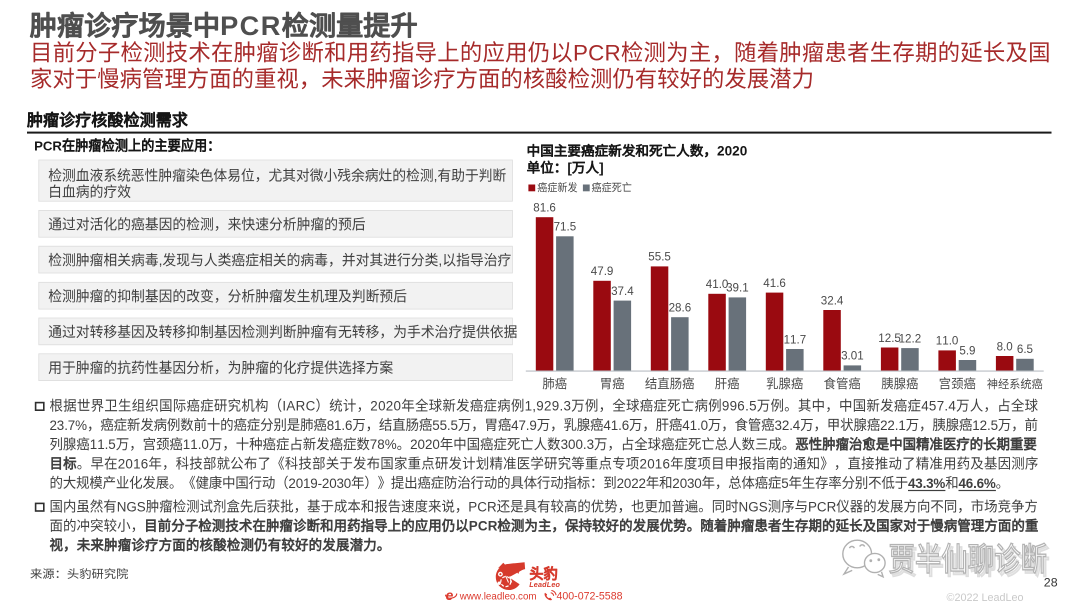 The height and width of the screenshot is (605, 1080). What do you see at coordinates (686, 483) in the screenshot?
I see `svg-text: 2030` at bounding box center [686, 483].